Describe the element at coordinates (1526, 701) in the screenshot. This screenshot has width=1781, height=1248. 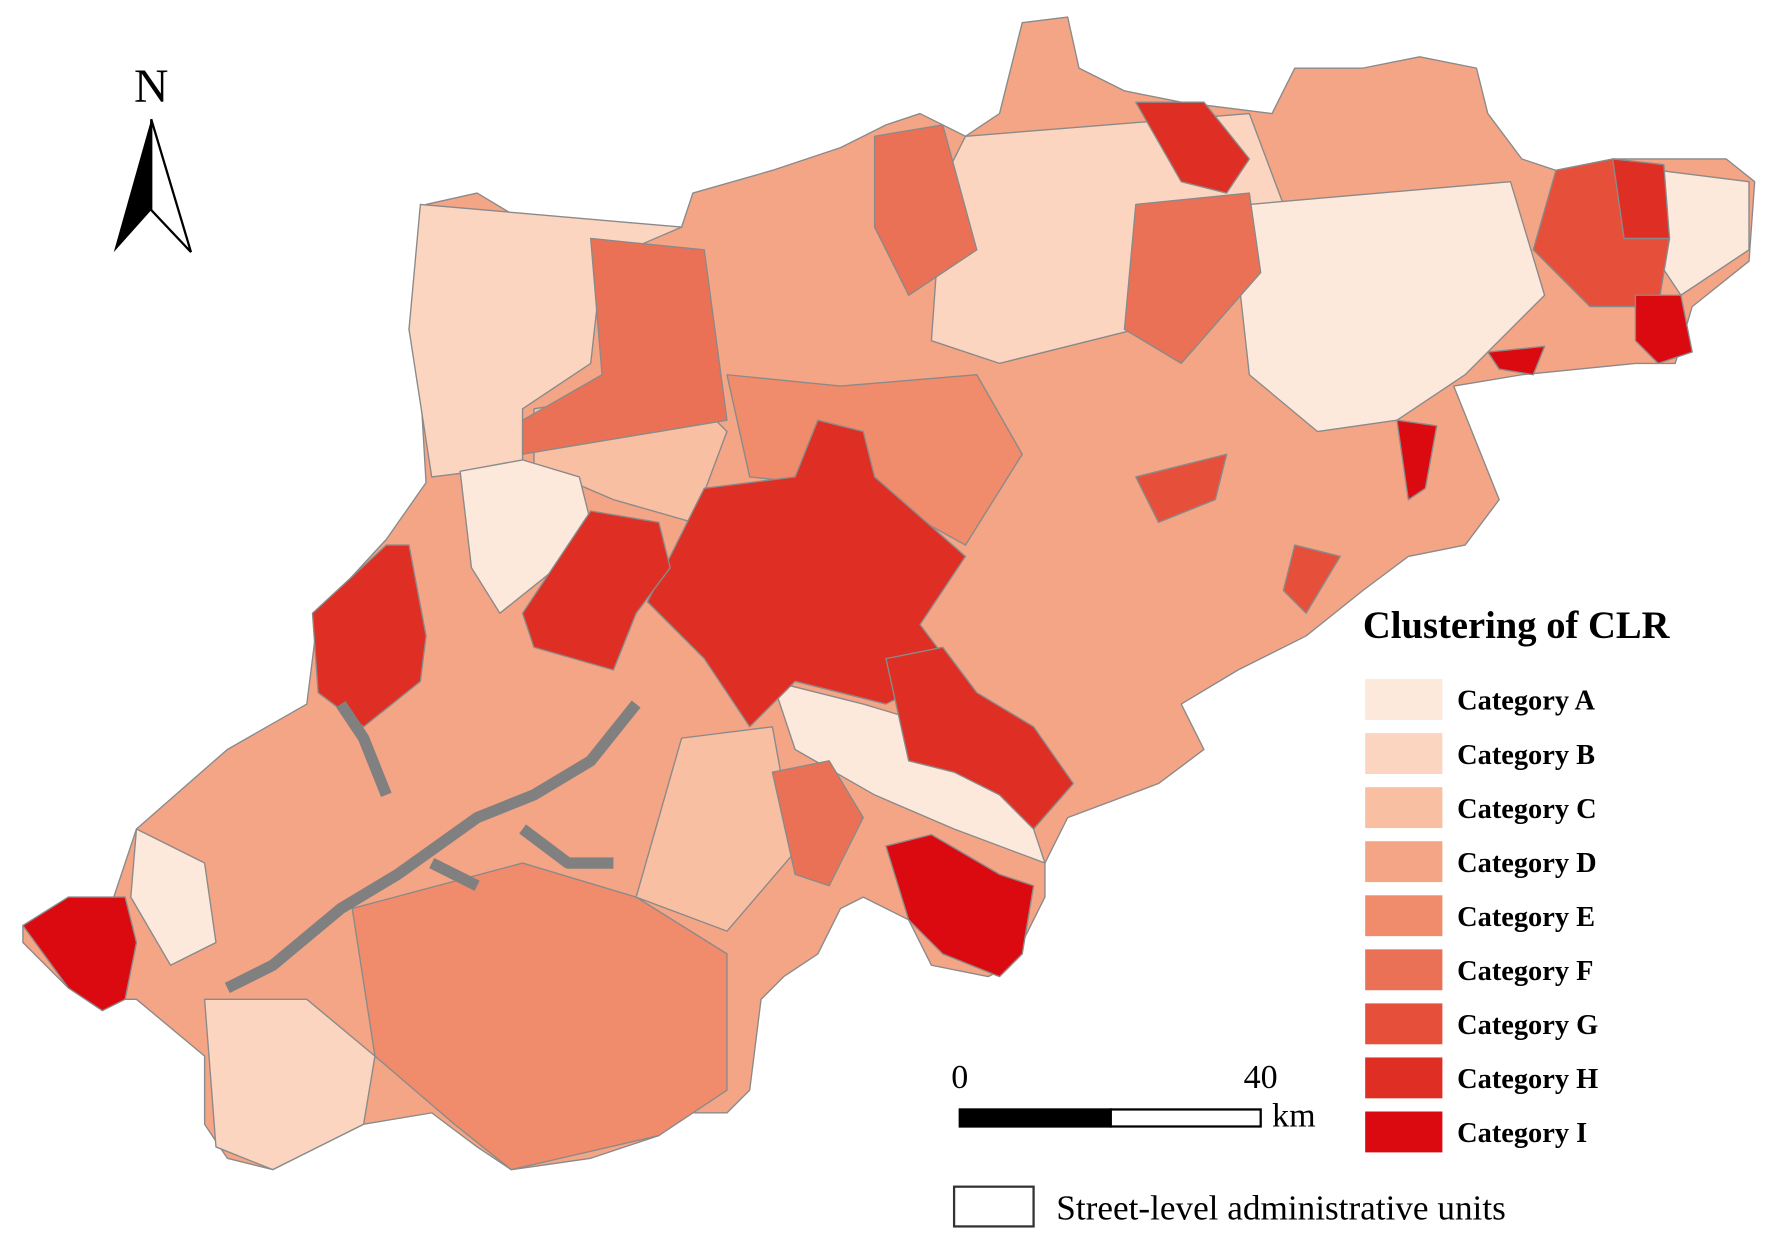
I see `legend-label: Category A` at that location.